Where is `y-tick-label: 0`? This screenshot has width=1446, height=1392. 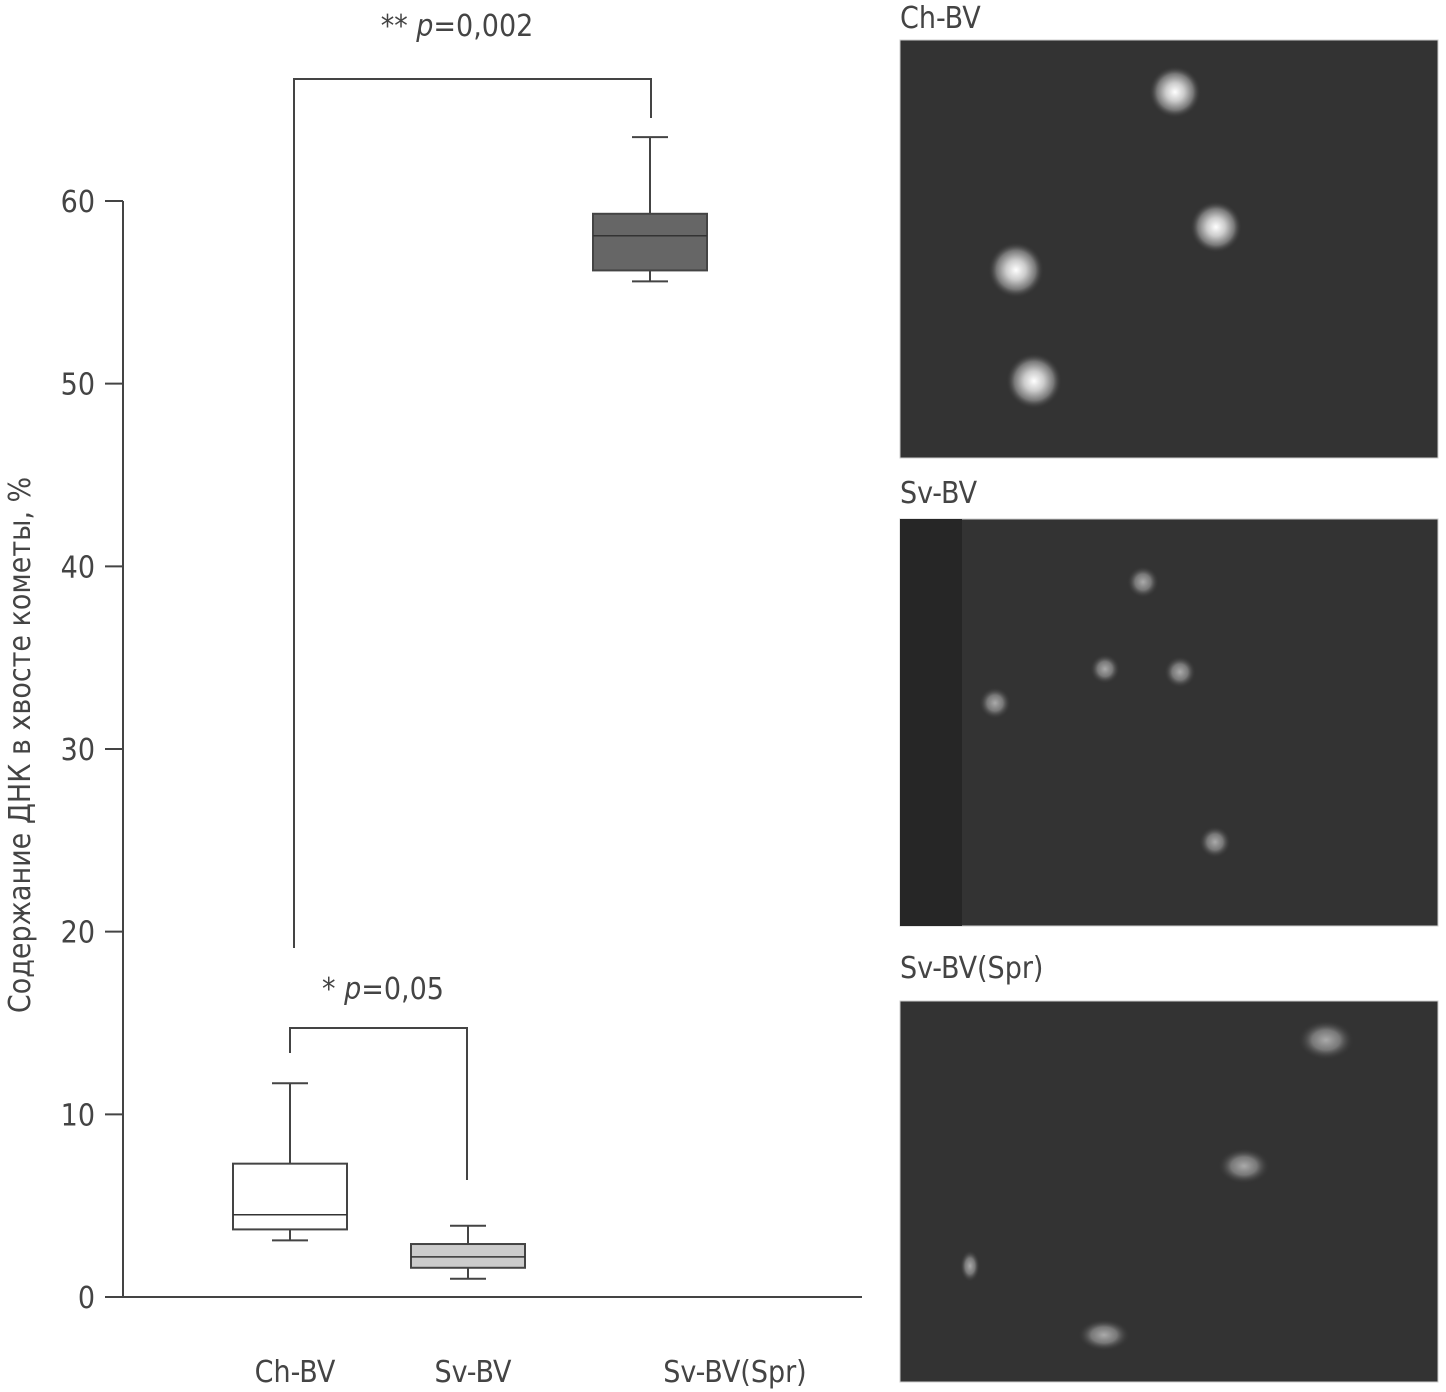
y-tick-label: 0 is located at coordinates (86, 1298).